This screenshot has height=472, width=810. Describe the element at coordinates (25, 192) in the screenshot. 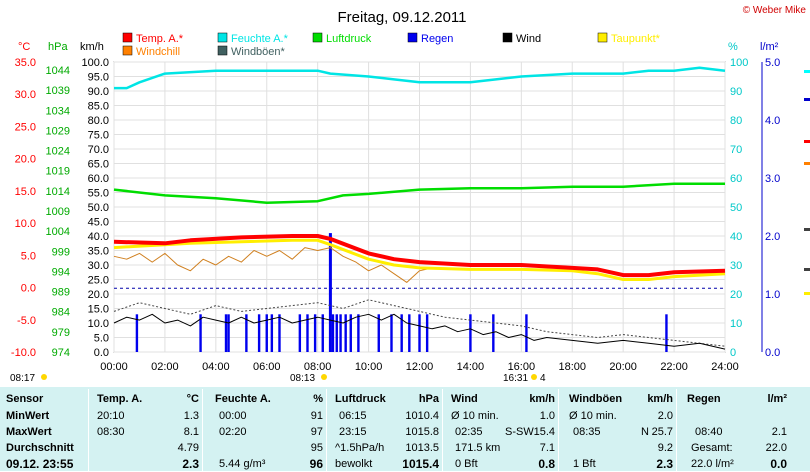

I see `temp-tick-label: 15.0` at that location.